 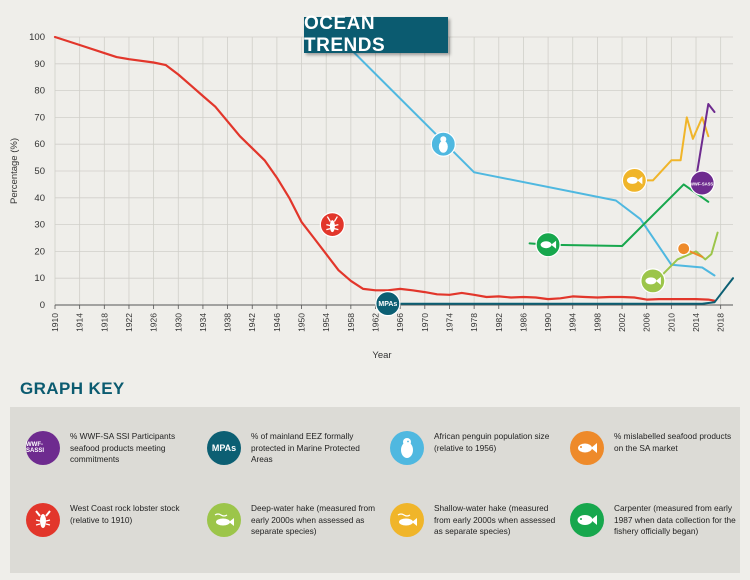 I want to click on x-tick-label: 1946, so click(x=277, y=322).